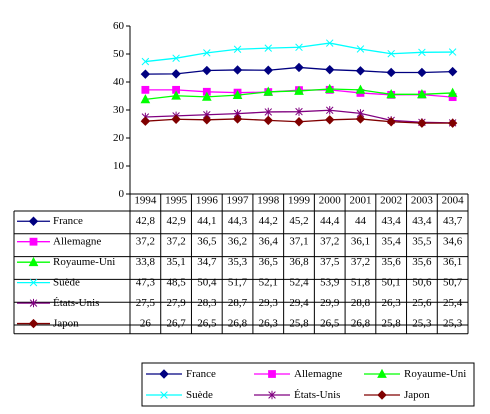 The width and height of the screenshot is (490, 414). I want to click on y-tick-label: 30, so click(119, 110).